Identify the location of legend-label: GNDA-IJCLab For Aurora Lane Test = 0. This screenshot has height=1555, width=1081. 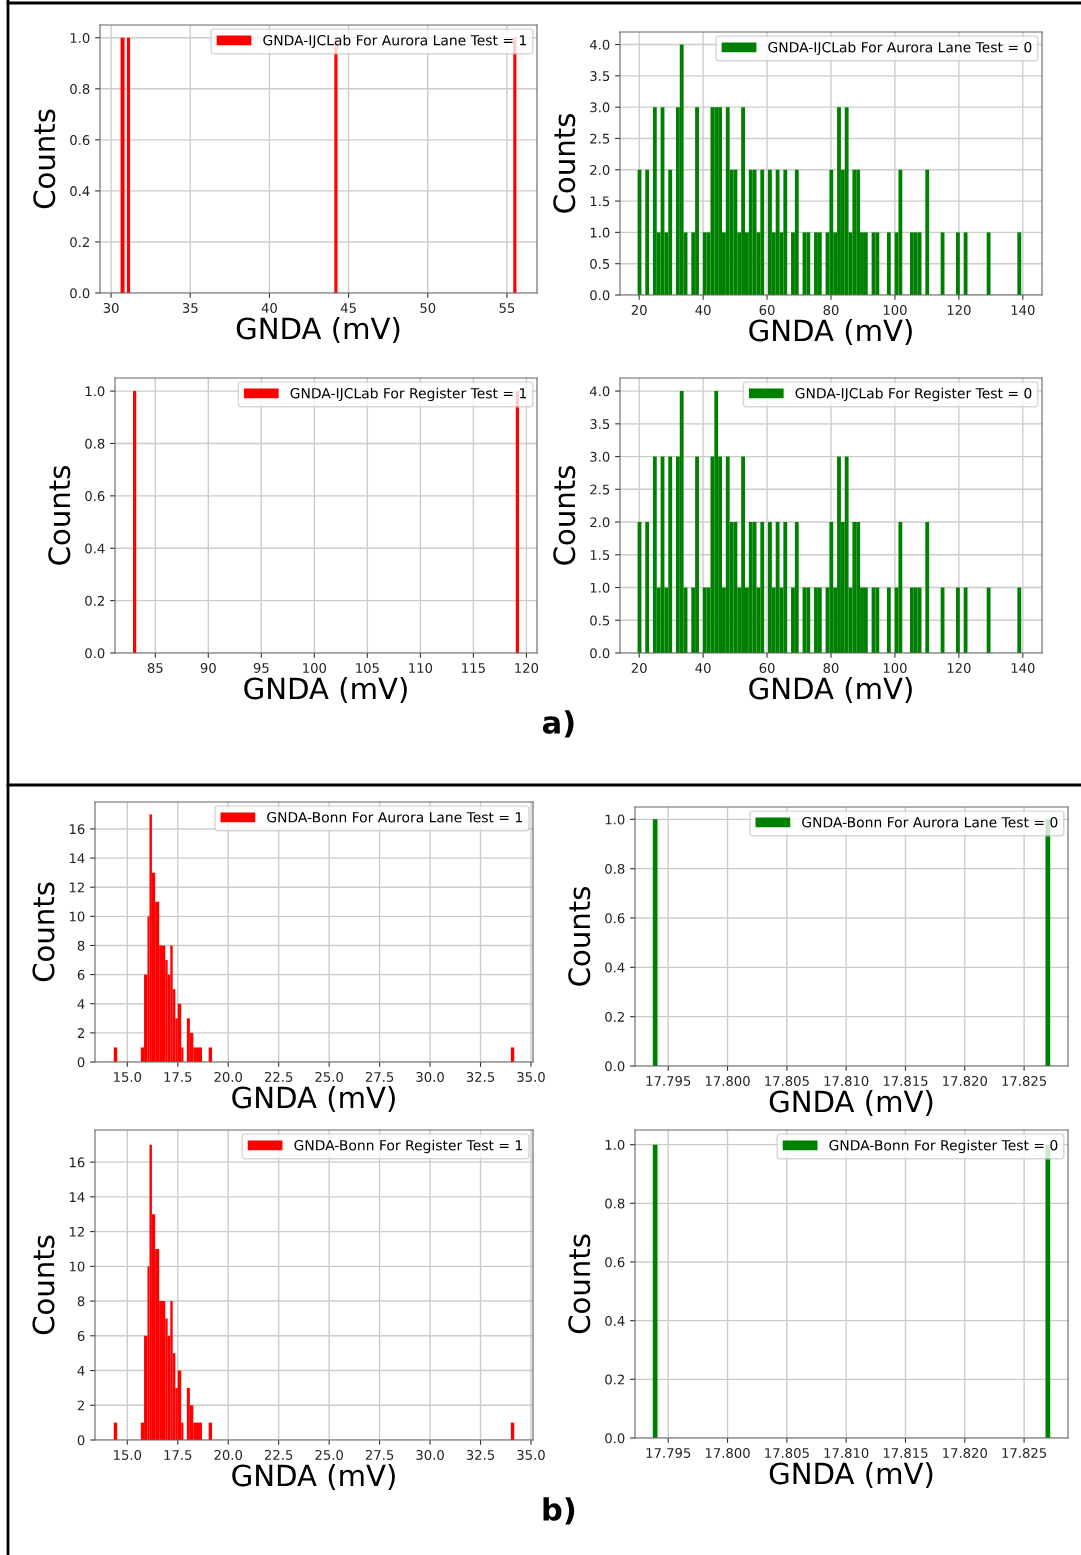
(900, 48).